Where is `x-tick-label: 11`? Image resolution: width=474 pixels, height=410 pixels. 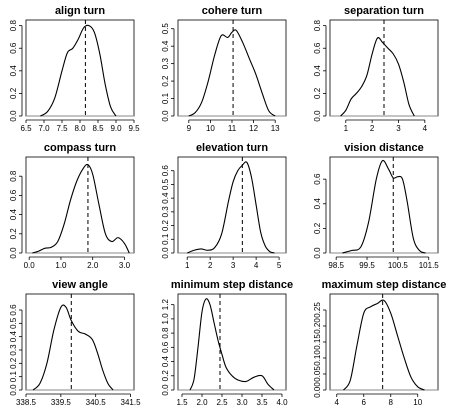
x-tick-label: 11 is located at coordinates (232, 128).